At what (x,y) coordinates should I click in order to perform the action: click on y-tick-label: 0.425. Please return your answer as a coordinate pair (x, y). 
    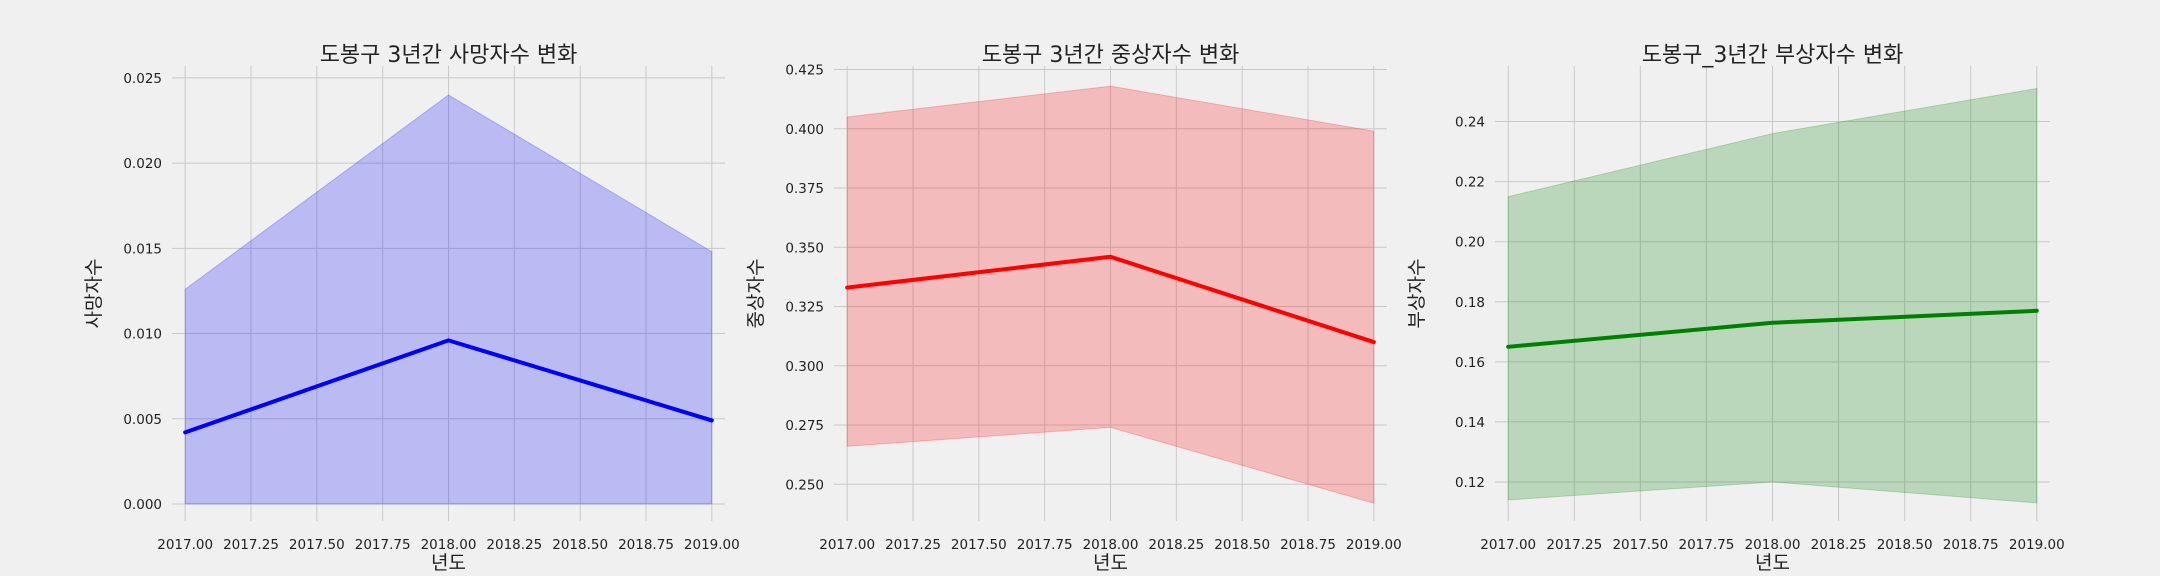
    Looking at the image, I should click on (804, 71).